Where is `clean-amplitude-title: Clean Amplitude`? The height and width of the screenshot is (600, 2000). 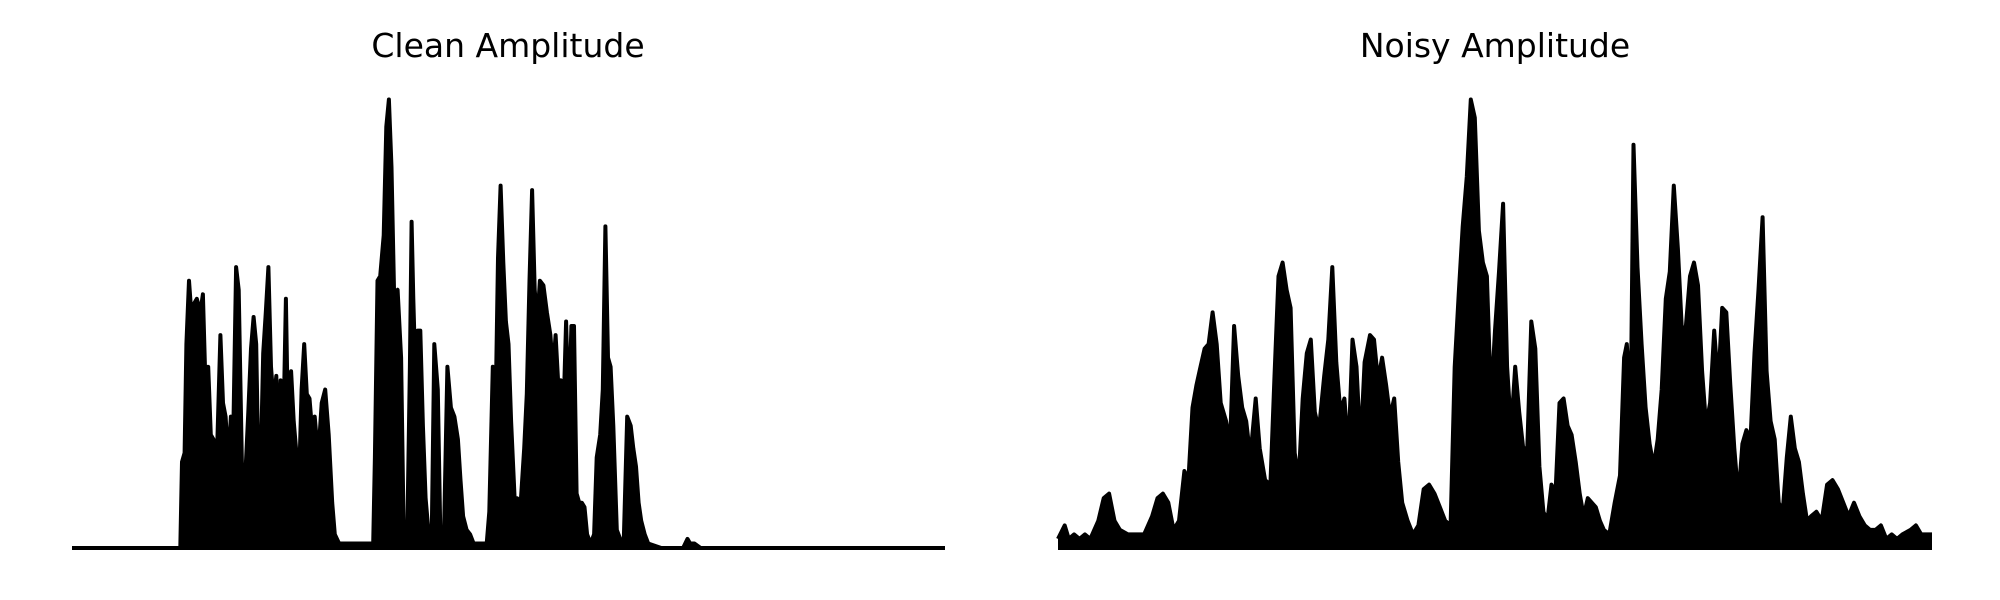
clean-amplitude-title: Clean Amplitude is located at coordinates (507, 45).